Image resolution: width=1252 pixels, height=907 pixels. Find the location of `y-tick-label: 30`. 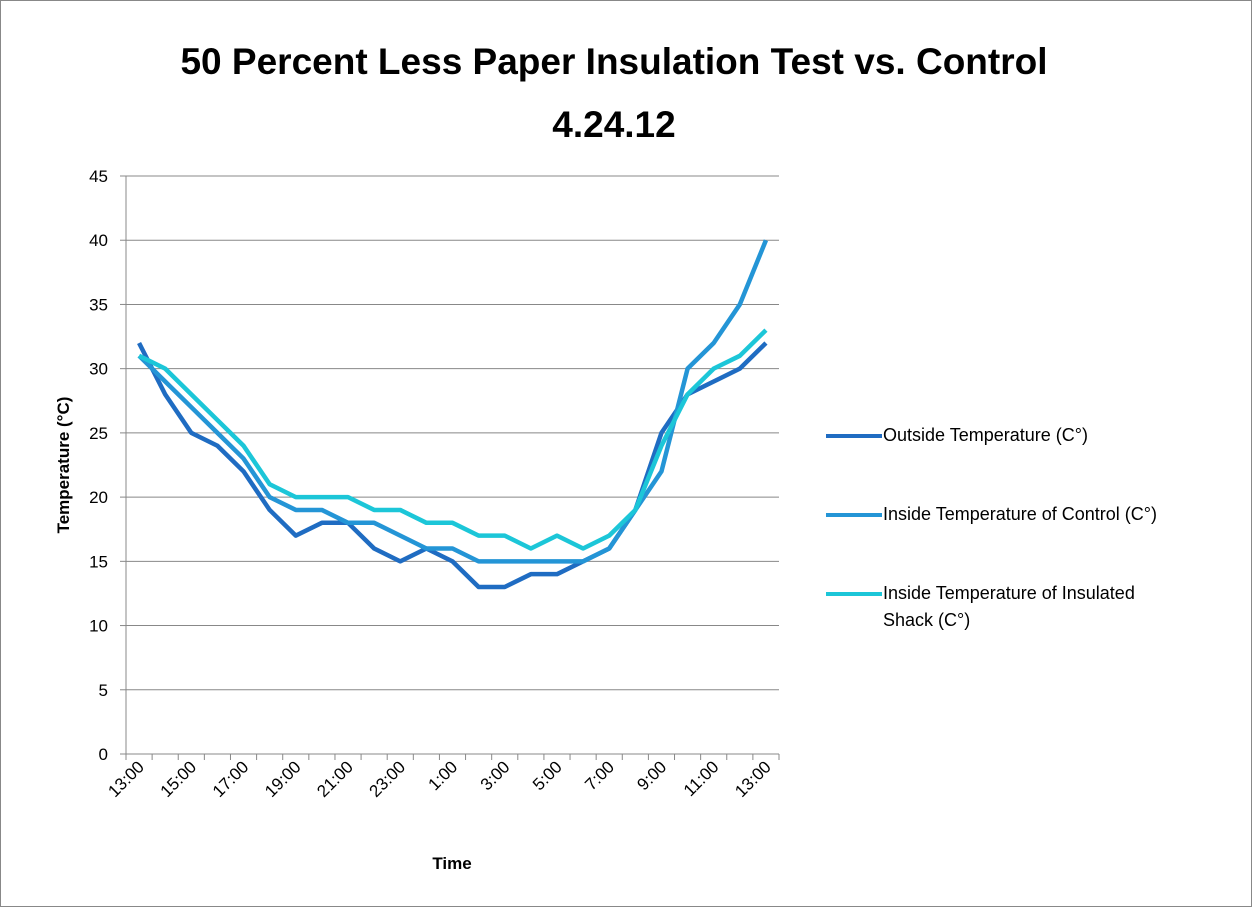

y-tick-label: 30 is located at coordinates (98, 369).